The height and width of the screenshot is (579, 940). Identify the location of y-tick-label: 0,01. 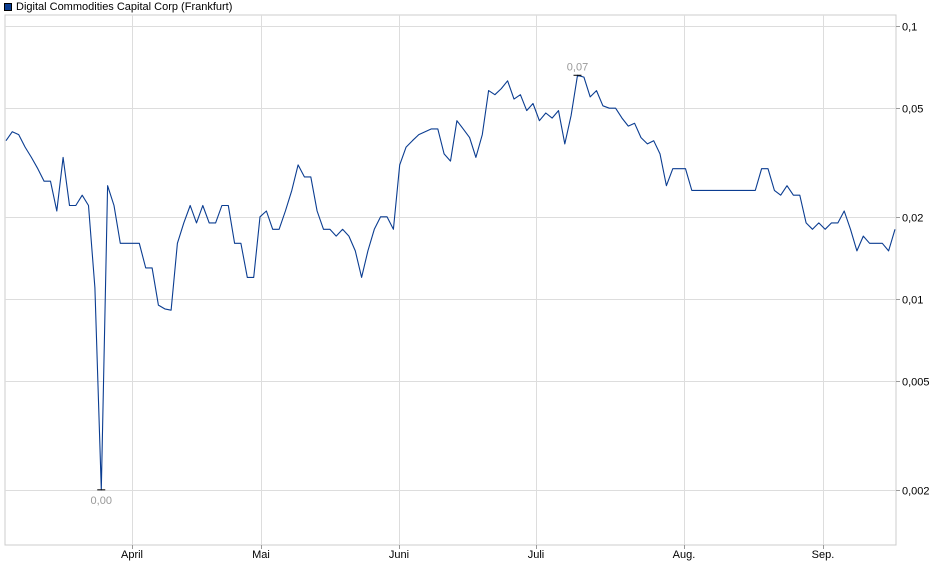
(912, 301).